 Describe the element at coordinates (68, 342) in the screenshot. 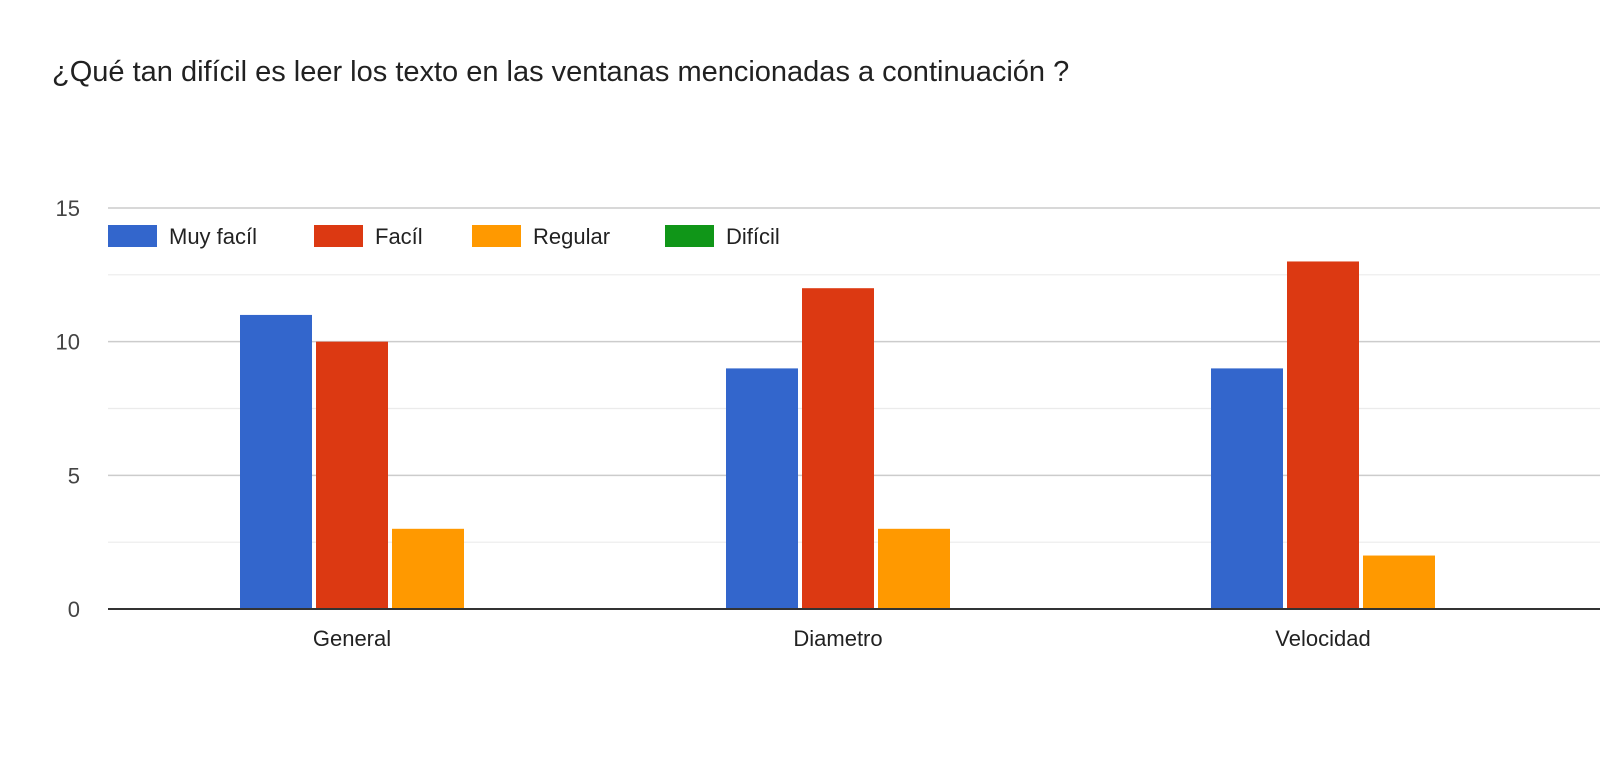

I see `y-tick-label: 10` at that location.